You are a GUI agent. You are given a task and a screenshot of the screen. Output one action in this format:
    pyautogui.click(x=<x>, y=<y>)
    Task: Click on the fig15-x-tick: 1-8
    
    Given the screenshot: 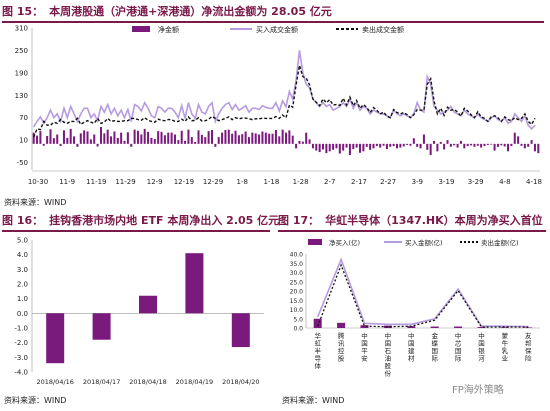 What is the action you would take?
    pyautogui.click(x=242, y=182)
    